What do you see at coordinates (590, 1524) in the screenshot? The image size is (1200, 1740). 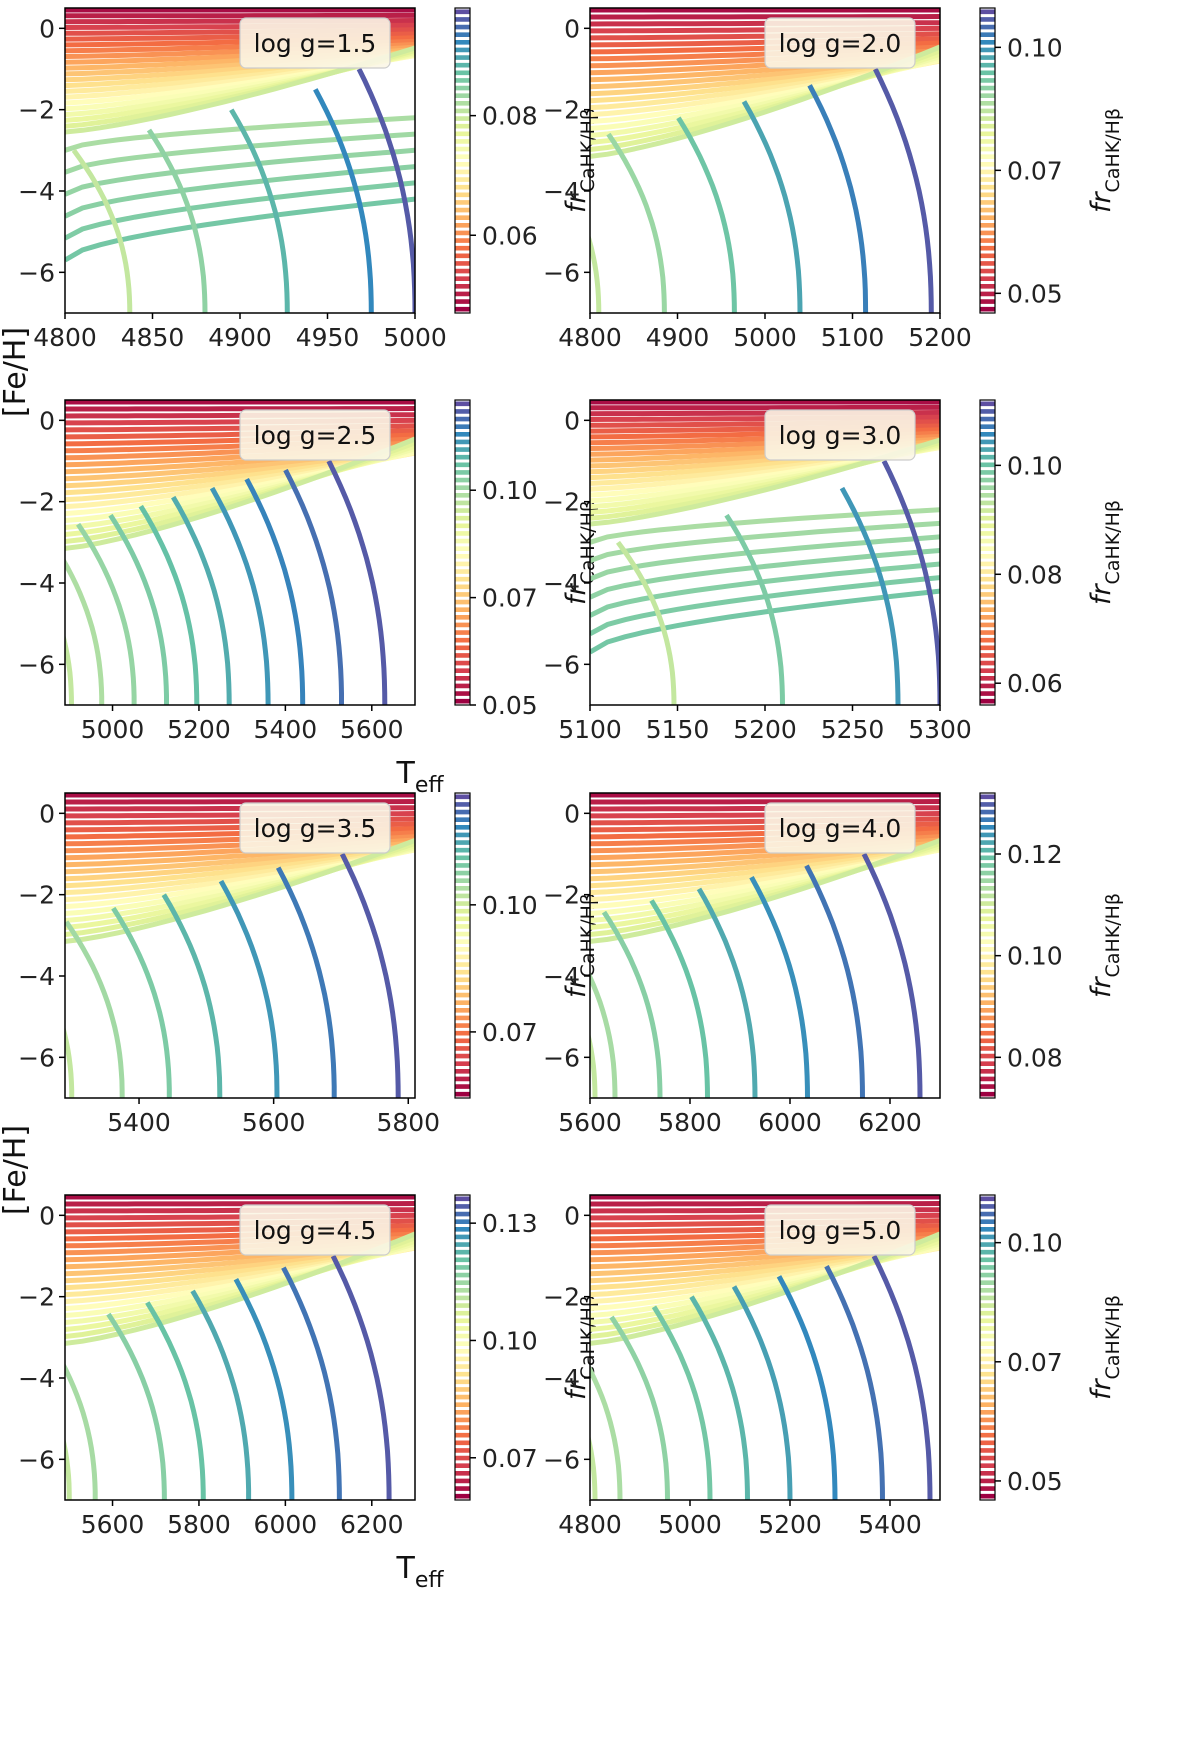 I see `x-tick-label: 4800` at bounding box center [590, 1524].